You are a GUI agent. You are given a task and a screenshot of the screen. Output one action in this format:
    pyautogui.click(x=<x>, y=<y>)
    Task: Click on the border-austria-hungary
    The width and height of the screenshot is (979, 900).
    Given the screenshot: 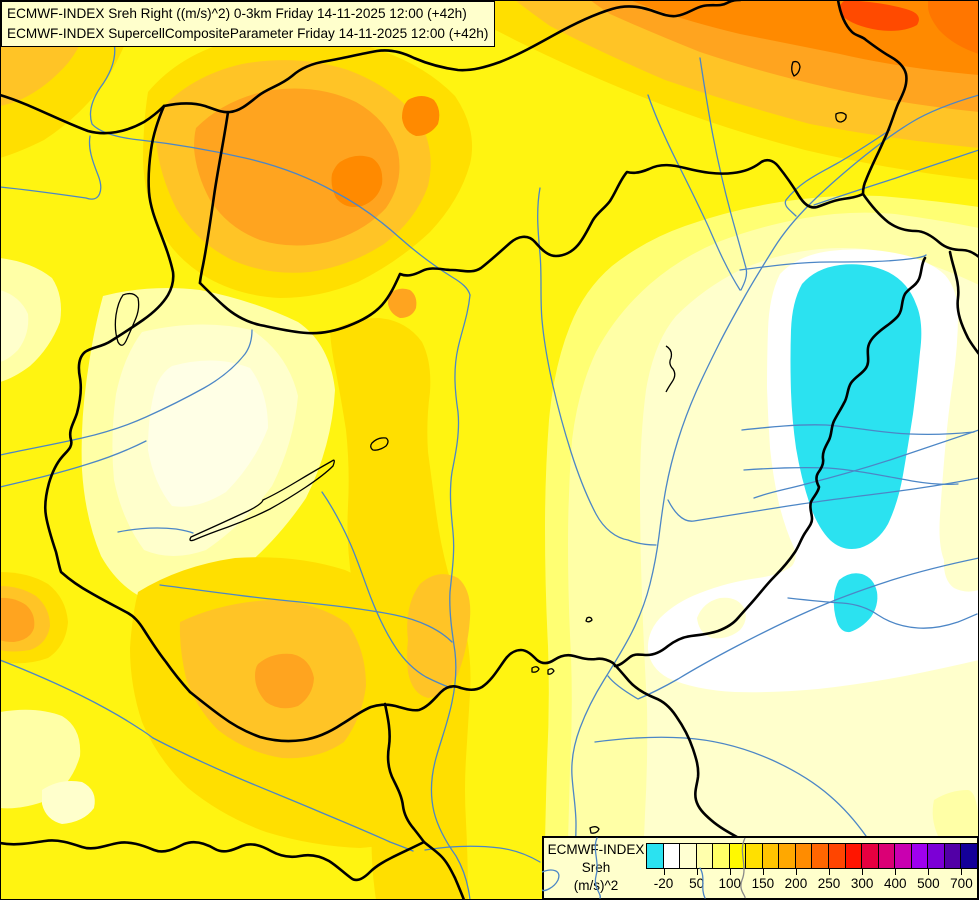 What is the action you would take?
    pyautogui.click(x=117, y=399)
    